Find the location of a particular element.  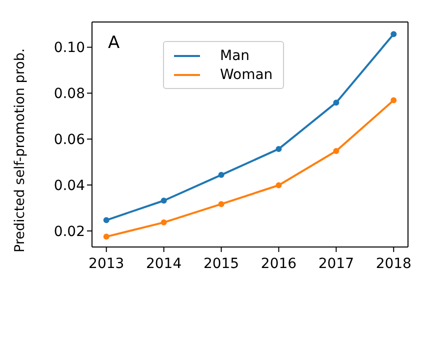

x-tick-label: 2015 is located at coordinates (221, 264).